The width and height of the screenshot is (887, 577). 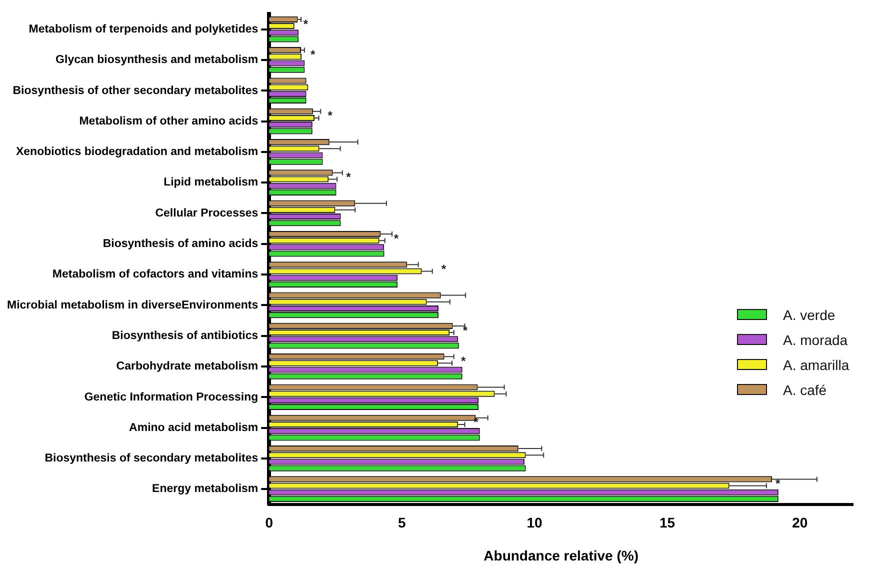 I want to click on x-tick-label: 15, so click(x=667, y=522).